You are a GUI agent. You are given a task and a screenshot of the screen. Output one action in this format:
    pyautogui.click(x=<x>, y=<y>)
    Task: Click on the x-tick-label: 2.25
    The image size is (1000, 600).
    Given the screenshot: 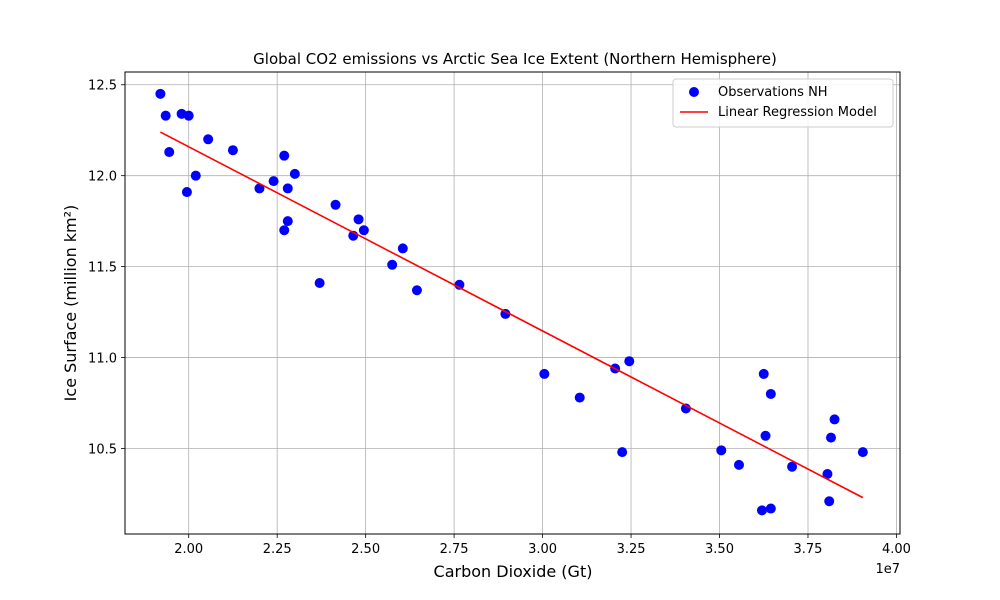 What is the action you would take?
    pyautogui.click(x=277, y=549)
    